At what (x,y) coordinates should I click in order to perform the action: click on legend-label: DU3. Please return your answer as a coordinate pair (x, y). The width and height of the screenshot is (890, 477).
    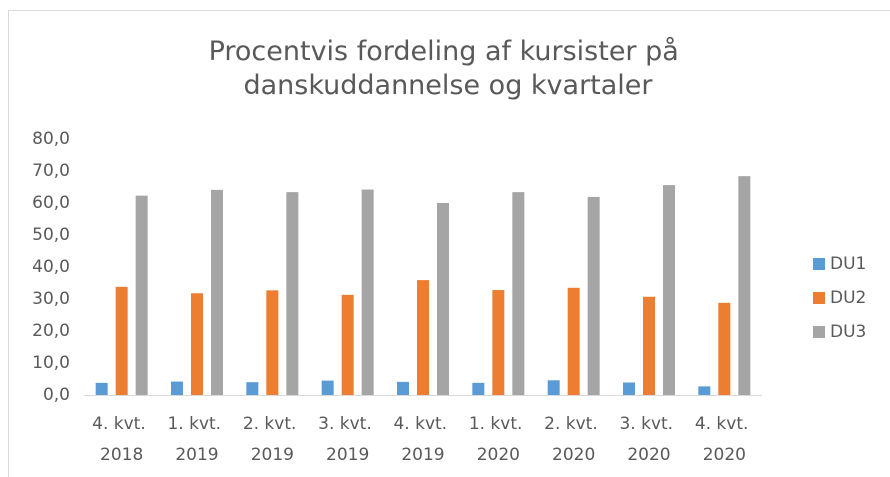
    Looking at the image, I should click on (848, 332).